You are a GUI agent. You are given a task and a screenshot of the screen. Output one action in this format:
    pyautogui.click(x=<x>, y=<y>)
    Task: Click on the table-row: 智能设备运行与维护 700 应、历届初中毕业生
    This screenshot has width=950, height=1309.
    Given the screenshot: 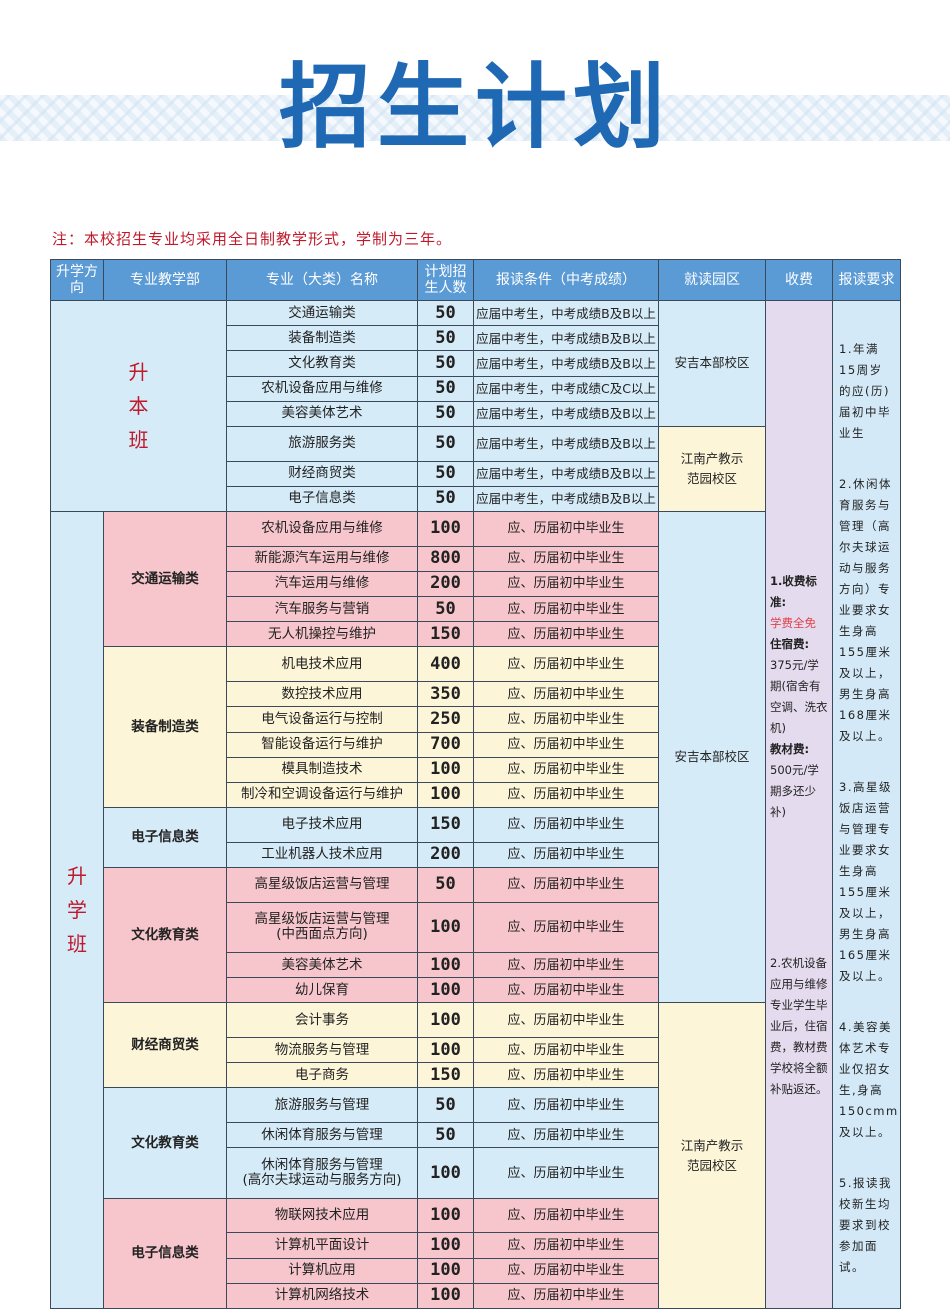 What is the action you would take?
    pyautogui.click(x=476, y=744)
    